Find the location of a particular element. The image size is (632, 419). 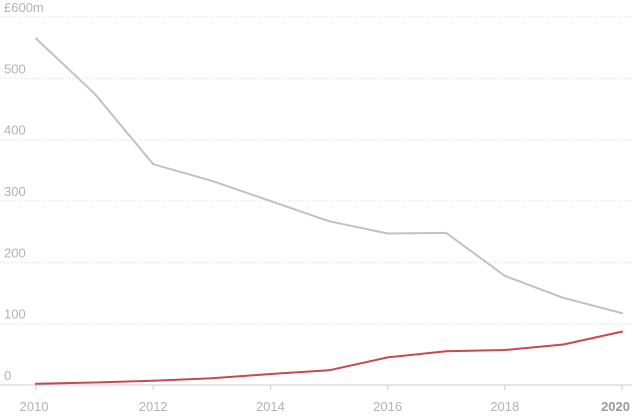

x-tick-label-2018: 2018 is located at coordinates (504, 406).